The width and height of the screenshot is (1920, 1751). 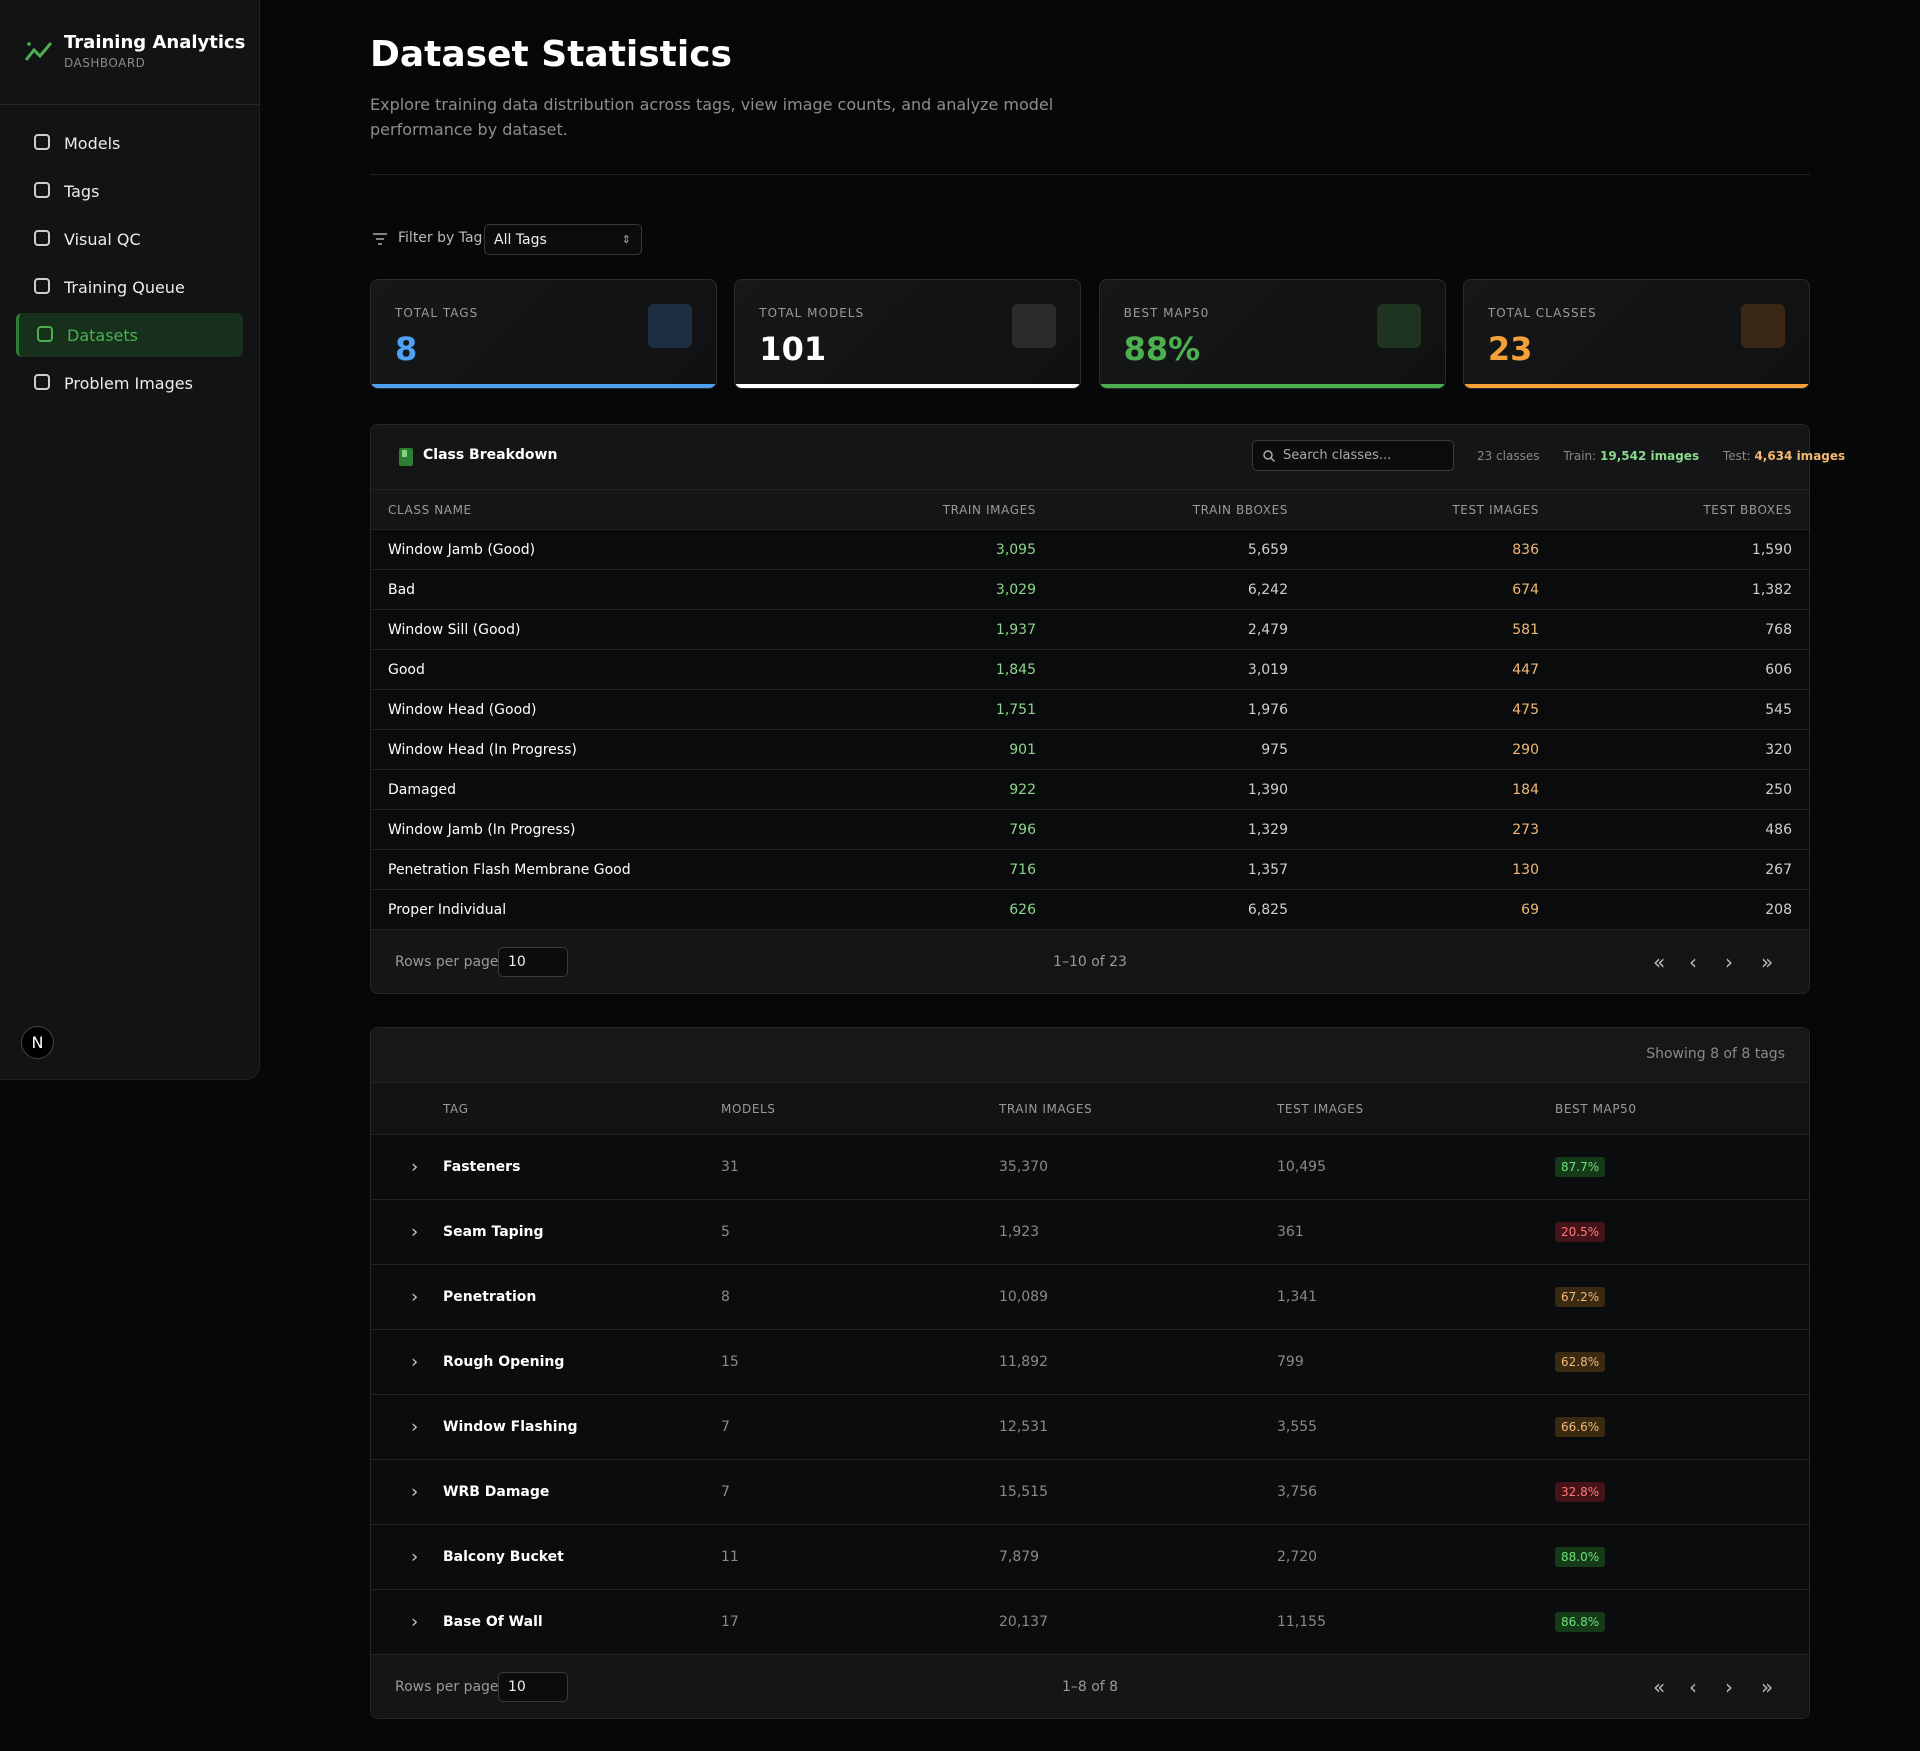 I want to click on cell-number: 31, so click(x=730, y=1167).